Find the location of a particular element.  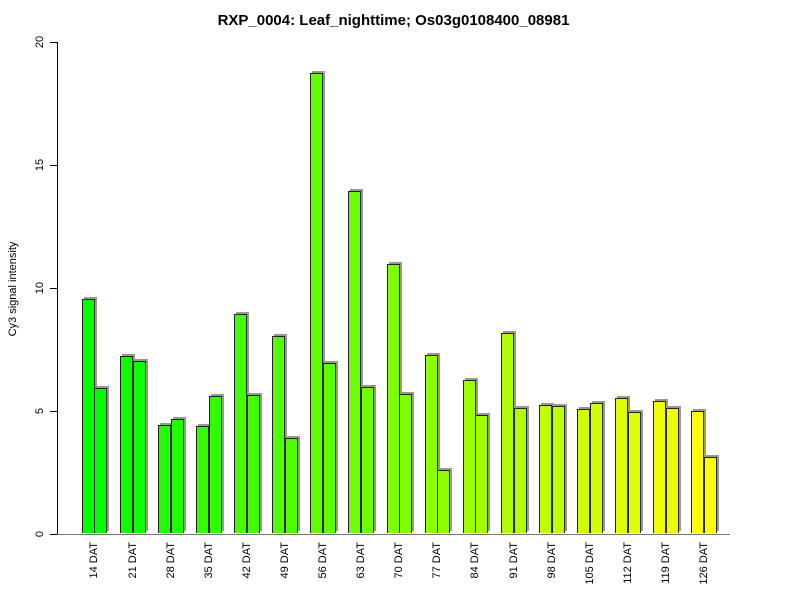

x-tick-label: 63 DAT is located at coordinates (361, 560).